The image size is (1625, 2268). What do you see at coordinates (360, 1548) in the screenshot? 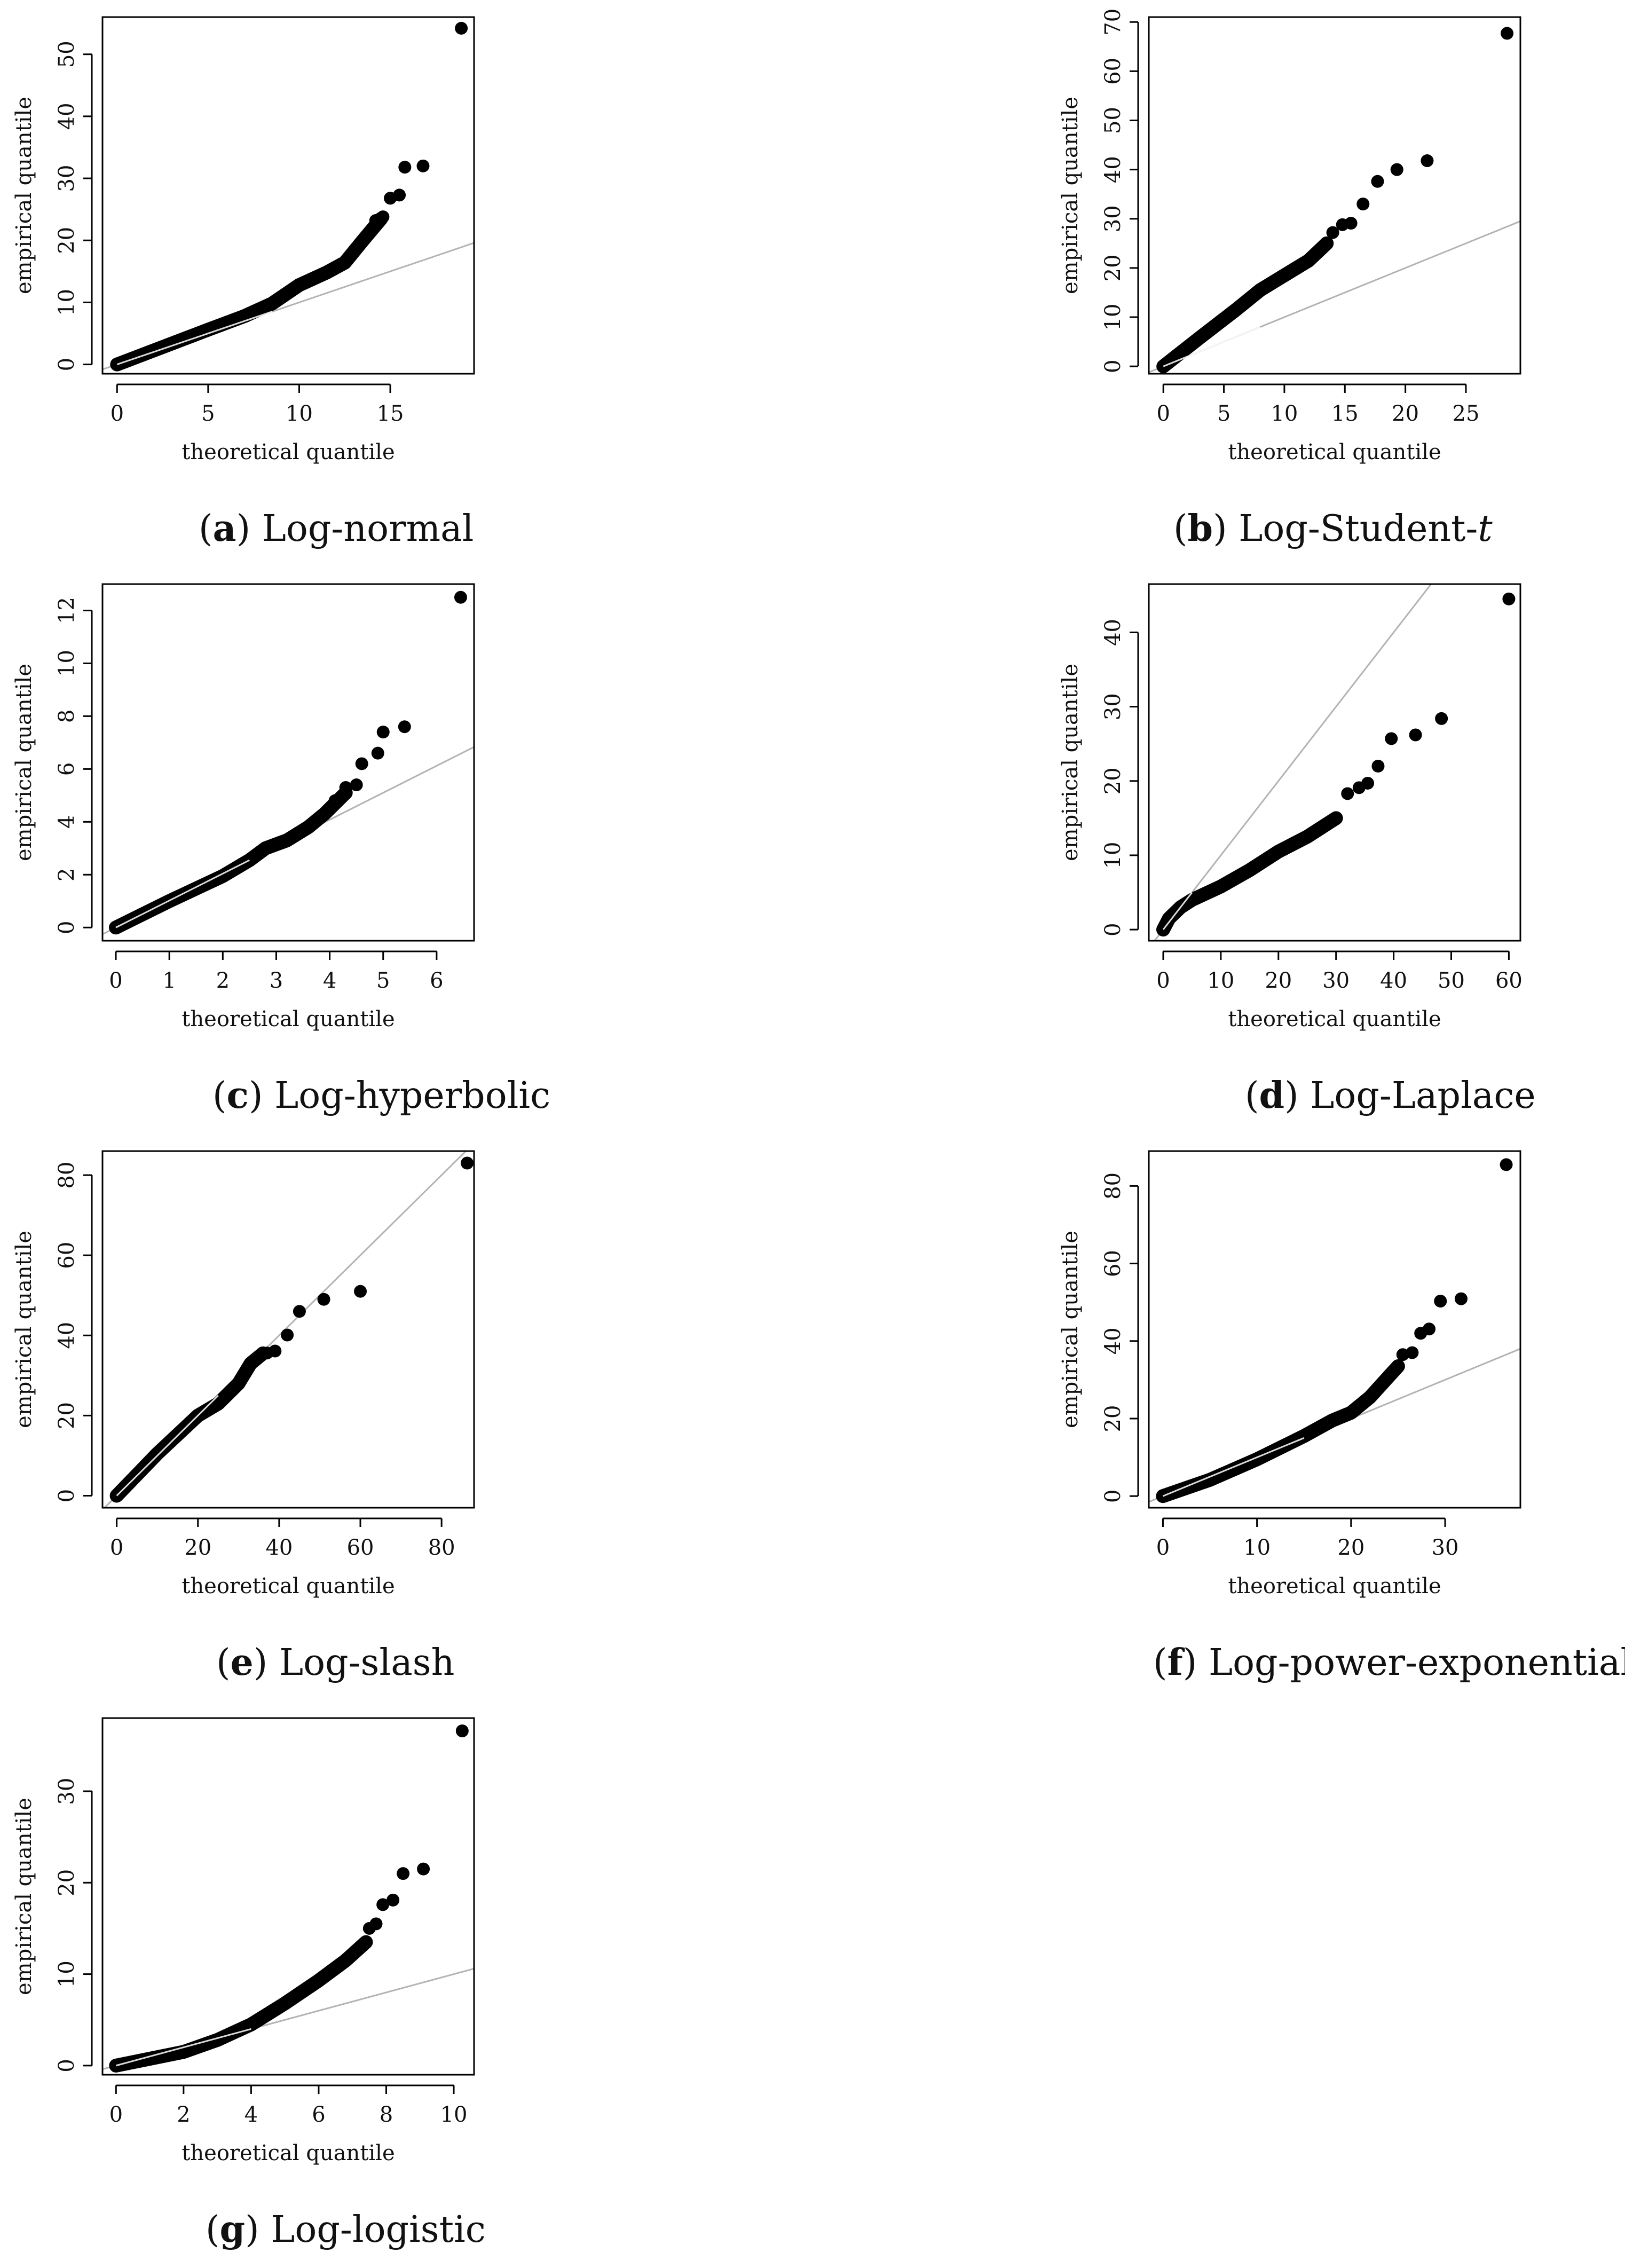
I see `x-tick-label: 60` at bounding box center [360, 1548].